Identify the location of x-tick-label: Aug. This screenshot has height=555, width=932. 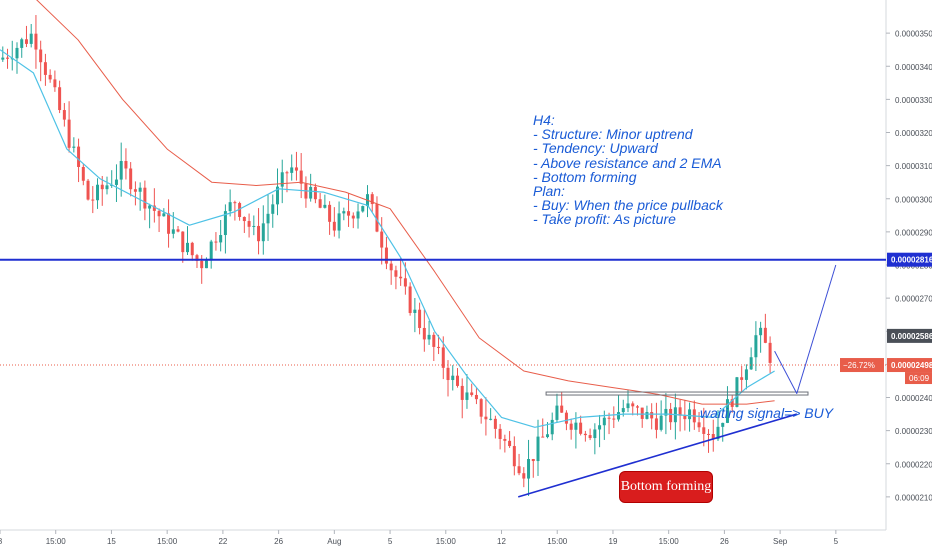
(334, 541).